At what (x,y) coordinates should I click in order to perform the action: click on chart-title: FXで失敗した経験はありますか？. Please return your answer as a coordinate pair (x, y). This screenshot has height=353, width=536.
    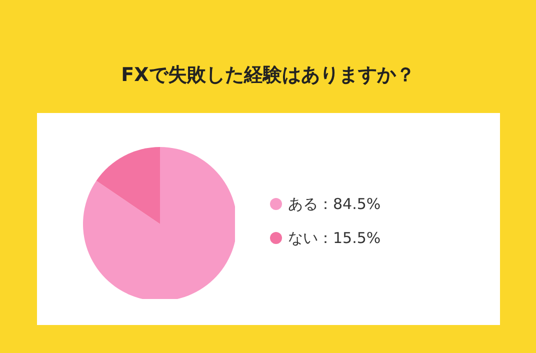
    Looking at the image, I should click on (268, 75).